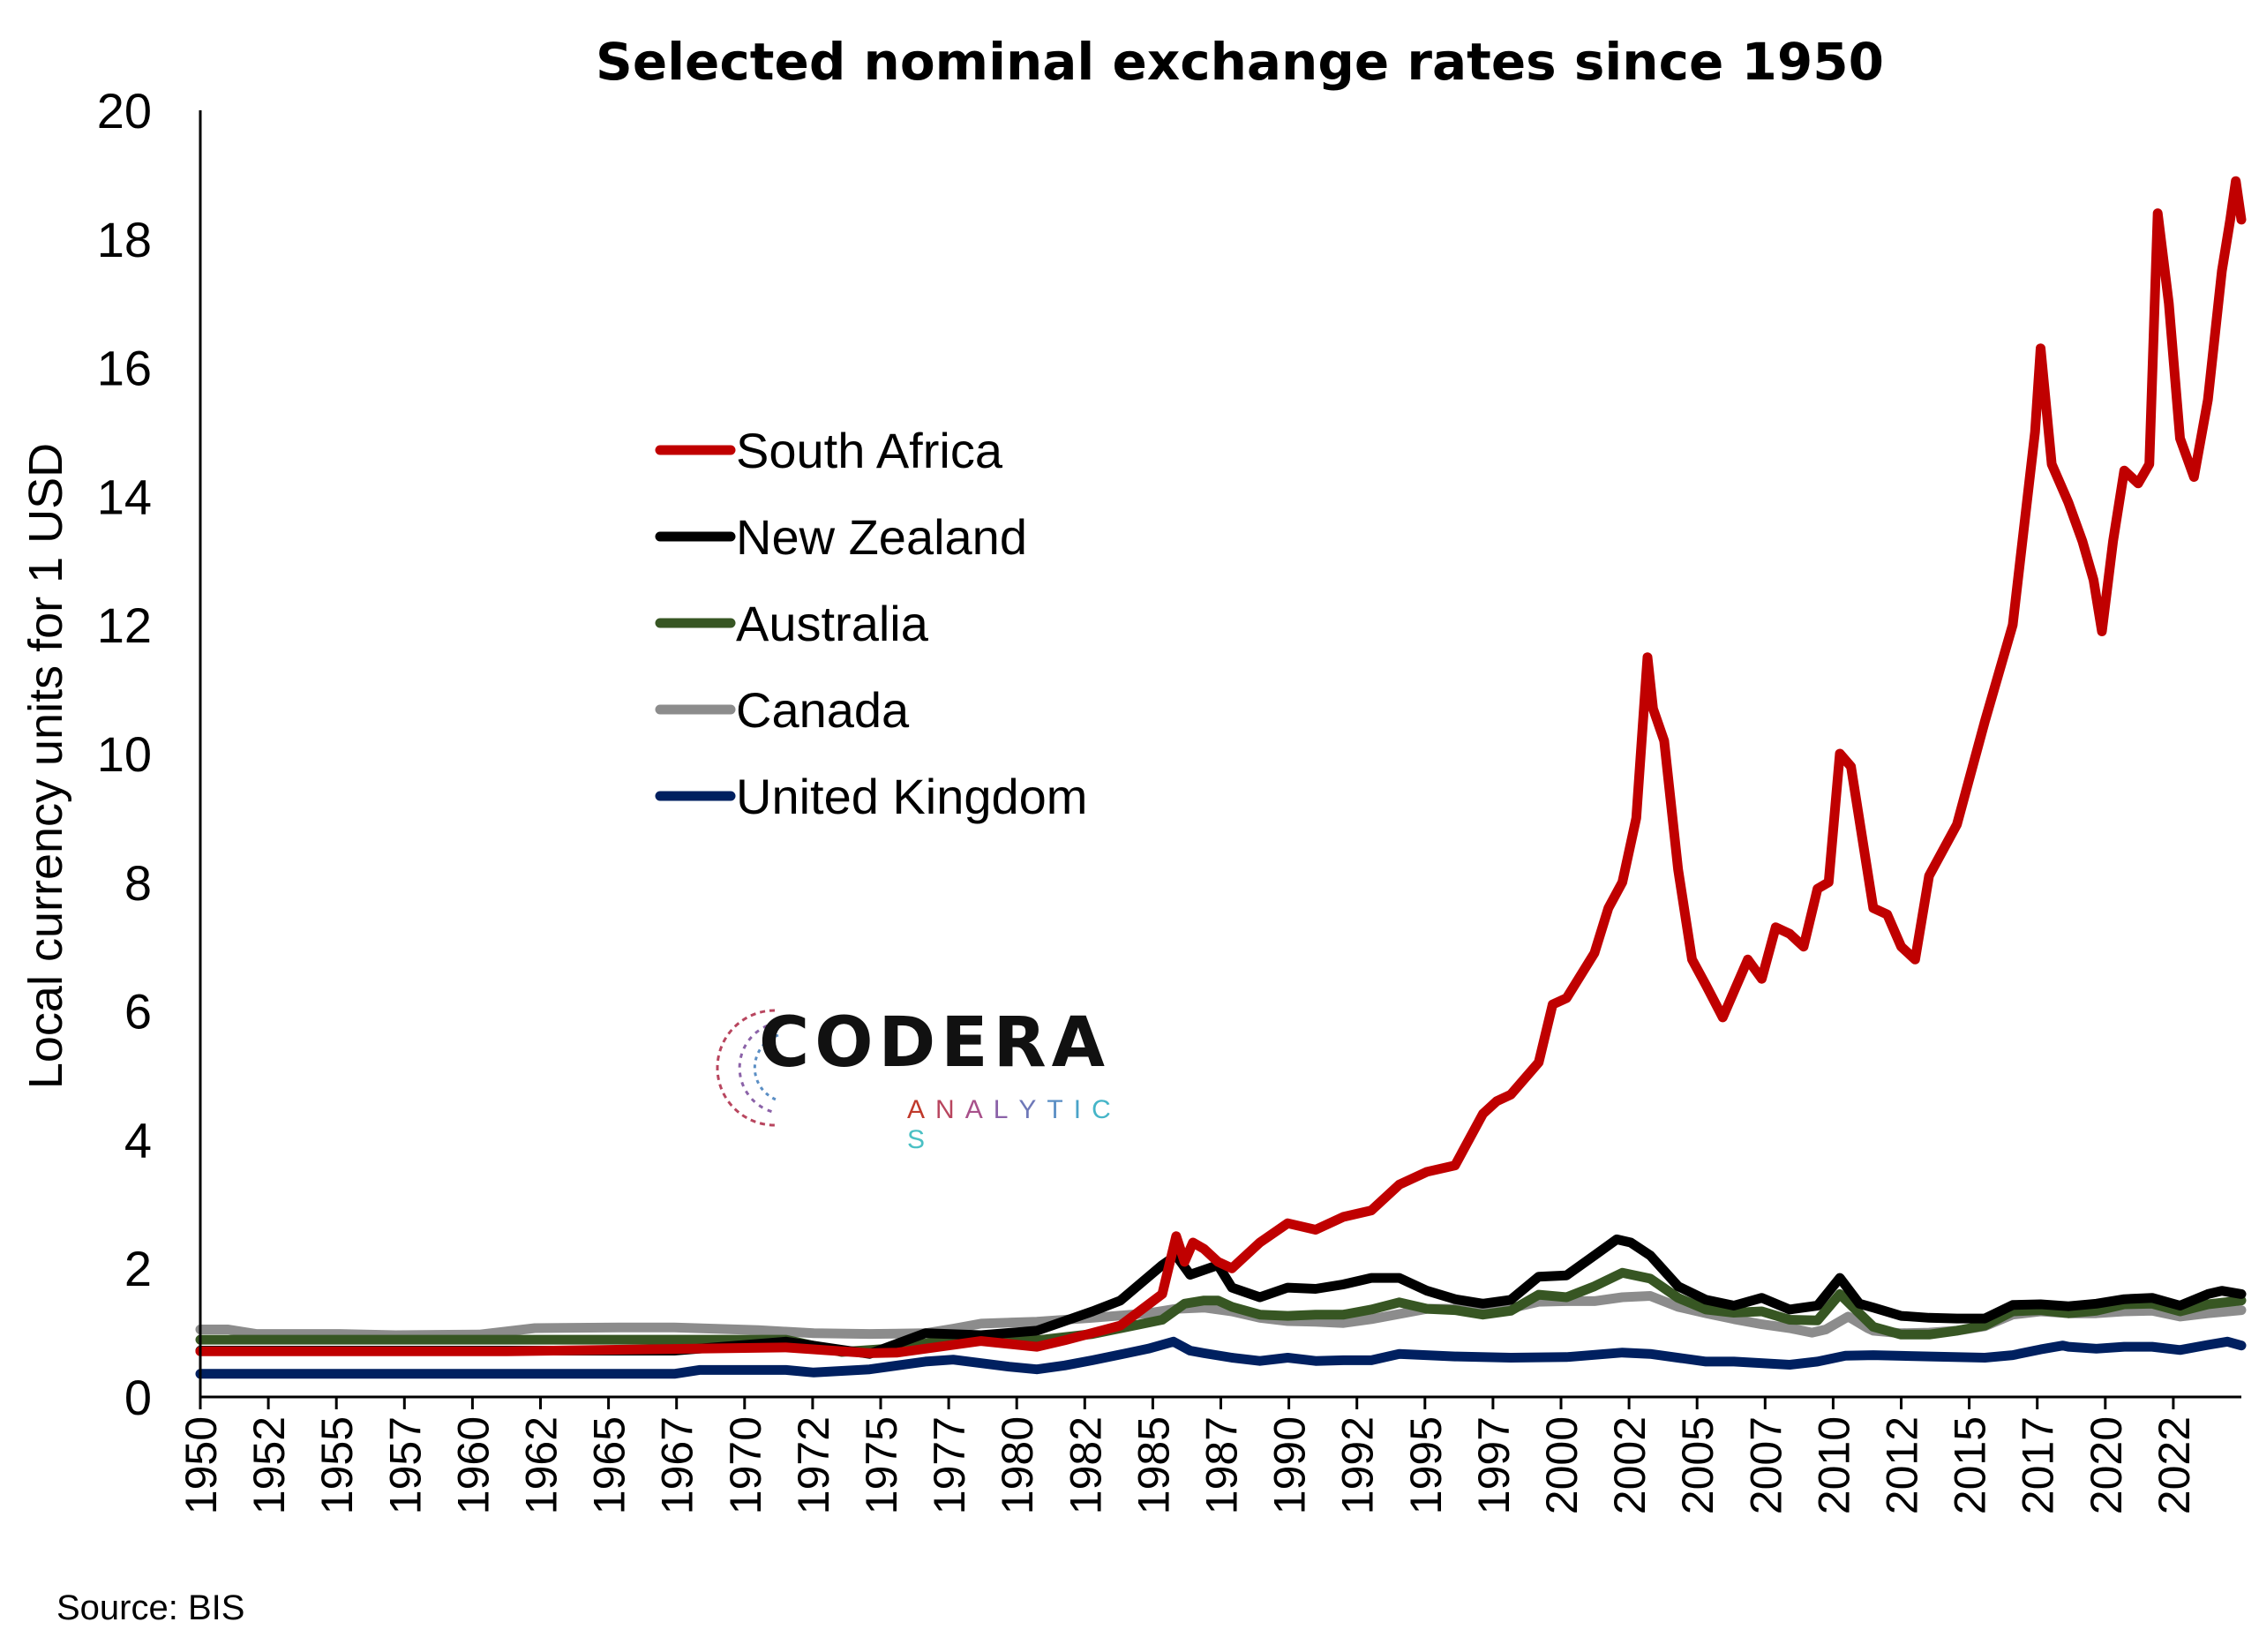 The width and height of the screenshot is (2259, 1652). Describe the element at coordinates (1902, 1465) in the screenshot. I see `x-tick-label: 2012` at that location.